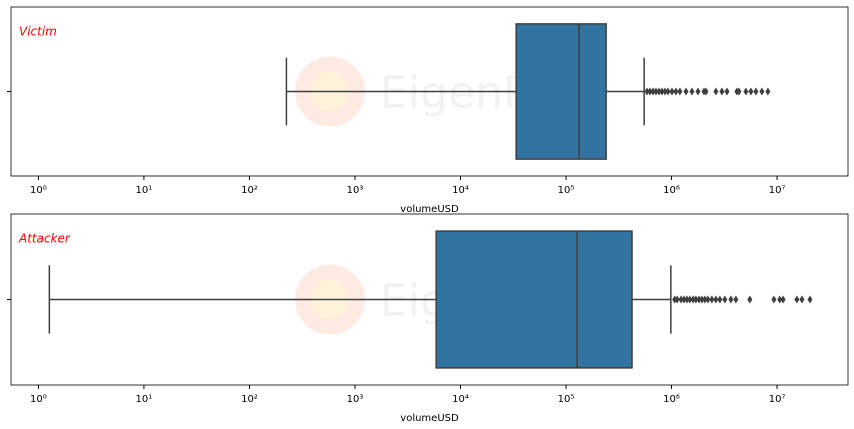 The image size is (854, 429). What do you see at coordinates (38, 32) in the screenshot?
I see `annotation: Victim` at bounding box center [38, 32].